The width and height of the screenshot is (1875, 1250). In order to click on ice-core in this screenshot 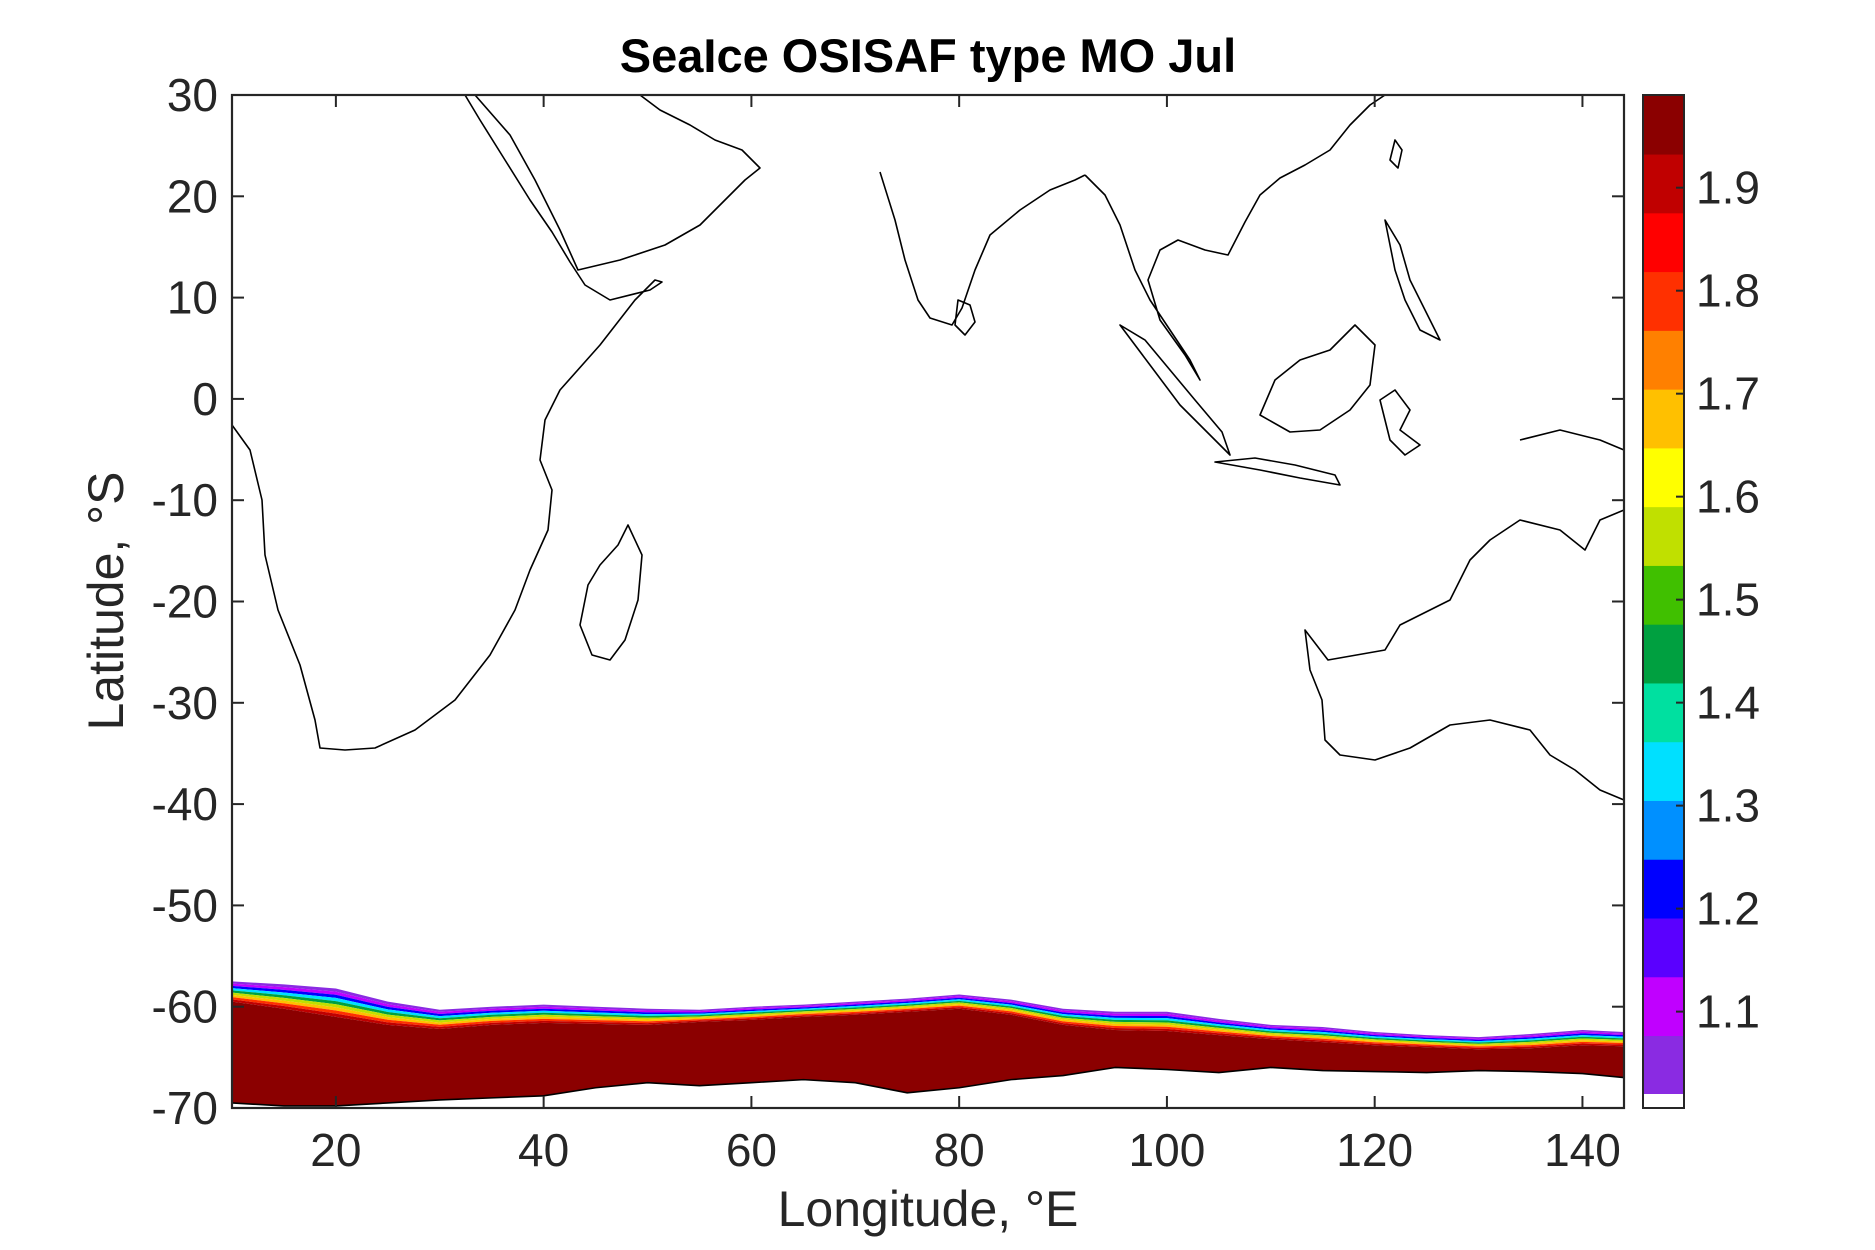, I will do `click(928, 1053)`.